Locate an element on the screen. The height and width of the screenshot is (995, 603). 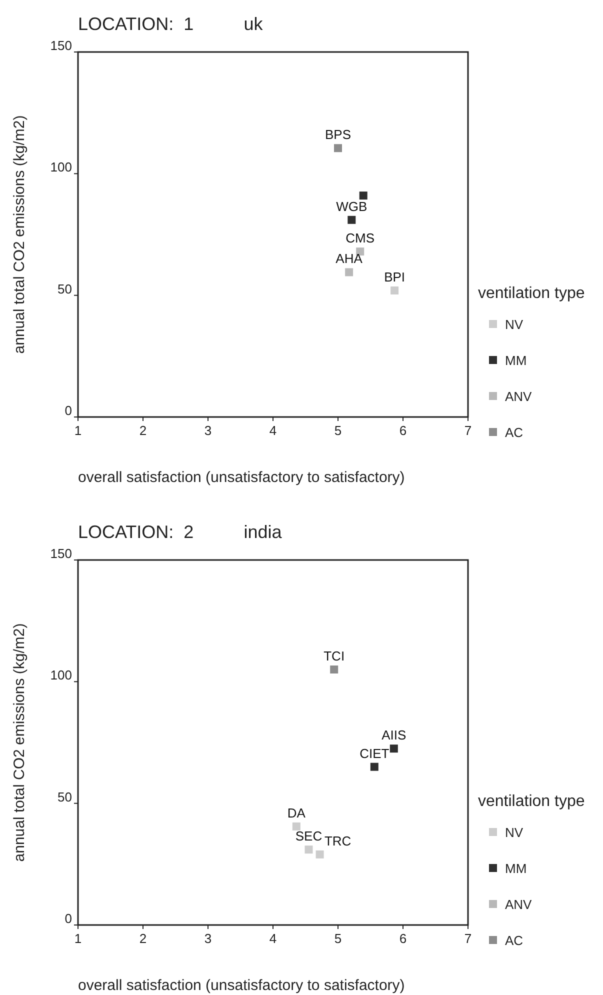
annotation: CIET is located at coordinates (375, 753).